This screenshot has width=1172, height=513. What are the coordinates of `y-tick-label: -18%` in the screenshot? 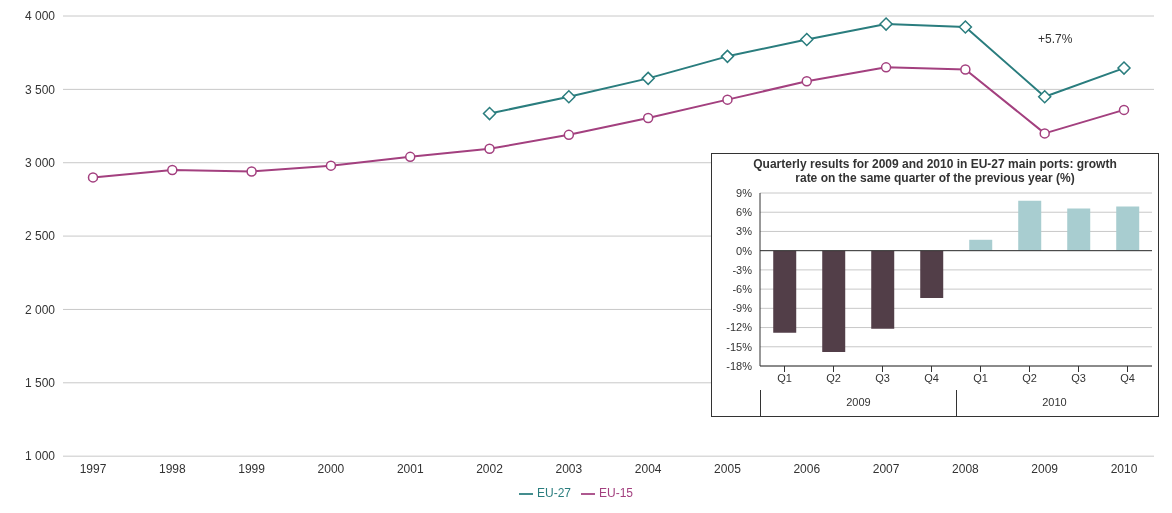 It's located at (739, 365).